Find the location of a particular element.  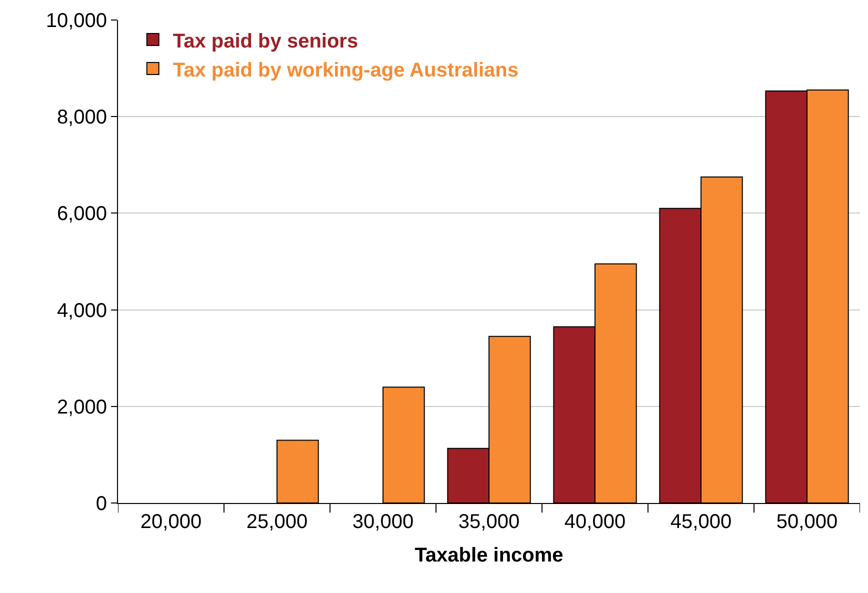

x-tick-label: 45,000 is located at coordinates (701, 522).